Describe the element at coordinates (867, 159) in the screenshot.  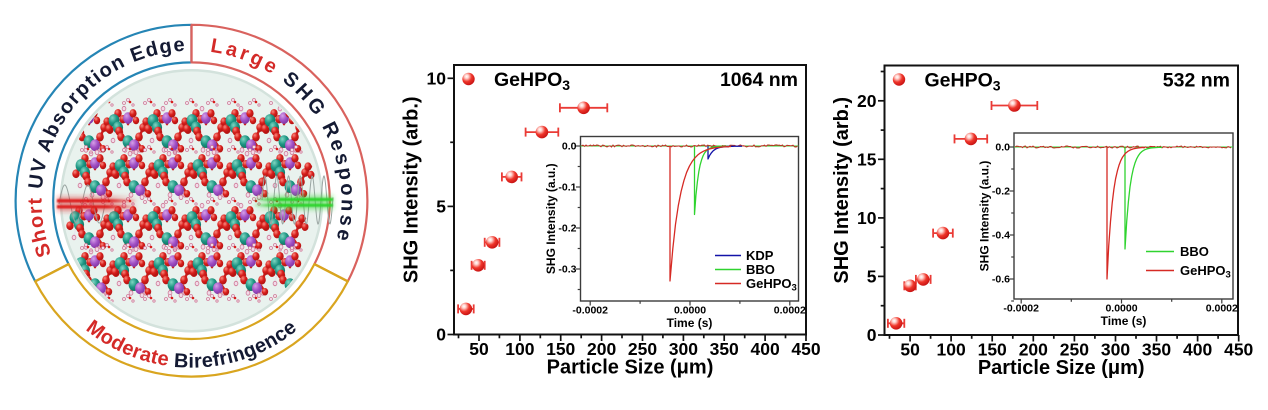
I see `svg-text: 15` at that location.